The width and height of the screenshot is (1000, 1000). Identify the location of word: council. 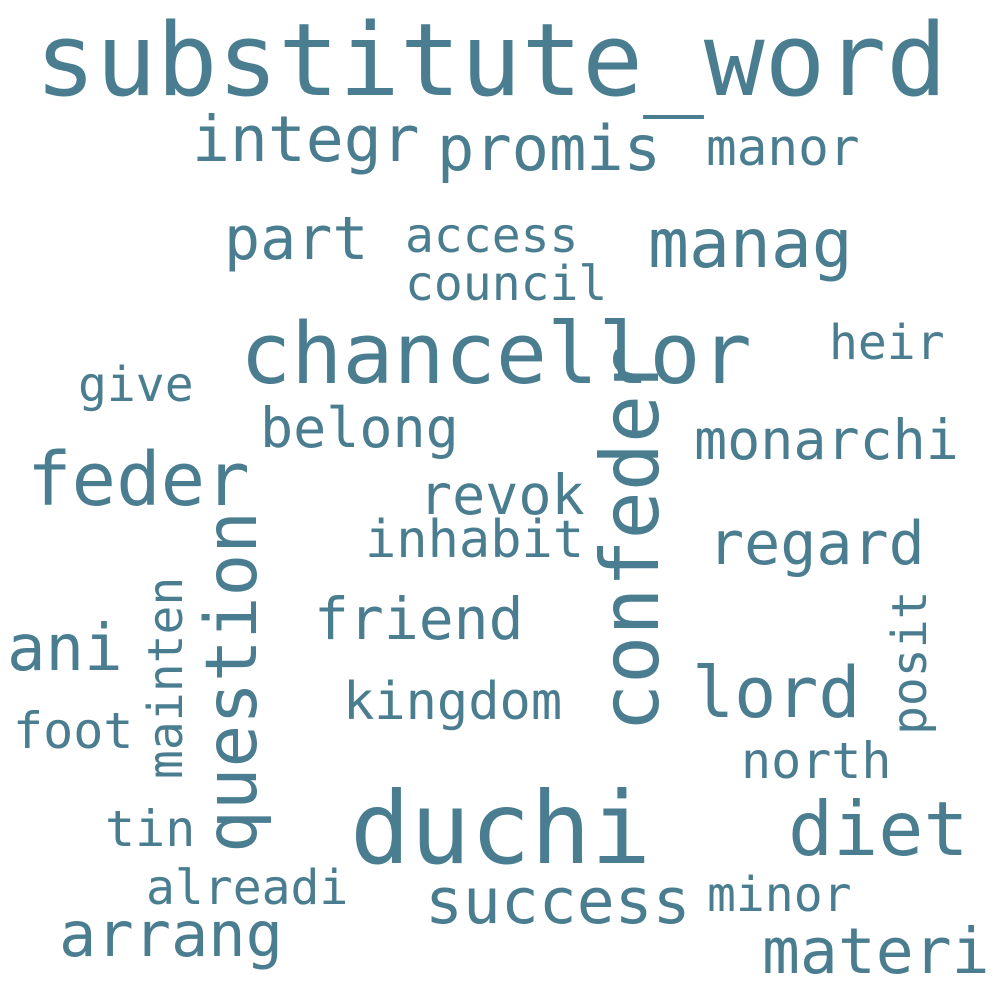
(506, 284).